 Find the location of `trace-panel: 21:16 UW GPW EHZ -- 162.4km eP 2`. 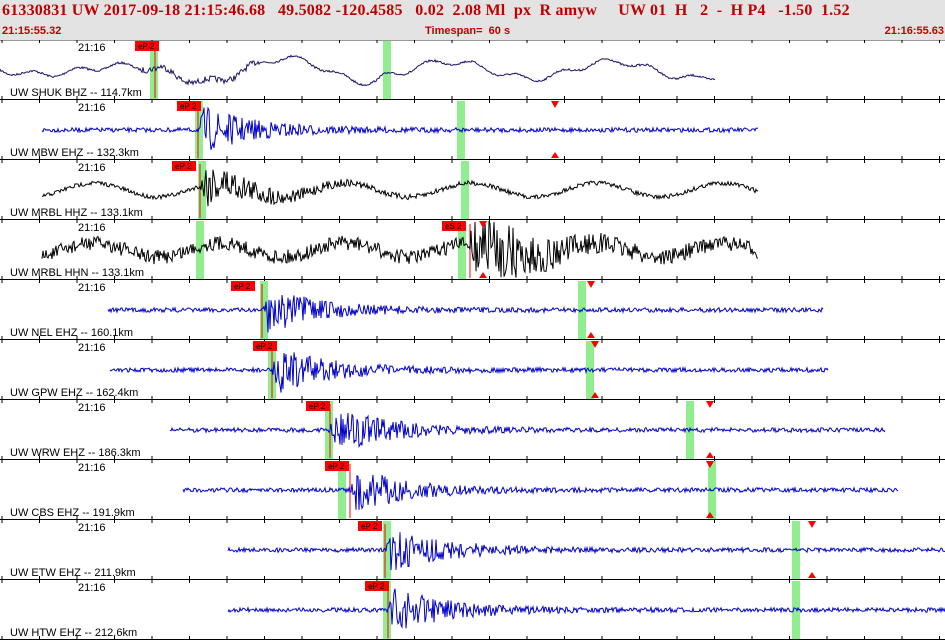

trace-panel: 21:16 UW GPW EHZ -- 162.4km eP 2 is located at coordinates (472, 370).